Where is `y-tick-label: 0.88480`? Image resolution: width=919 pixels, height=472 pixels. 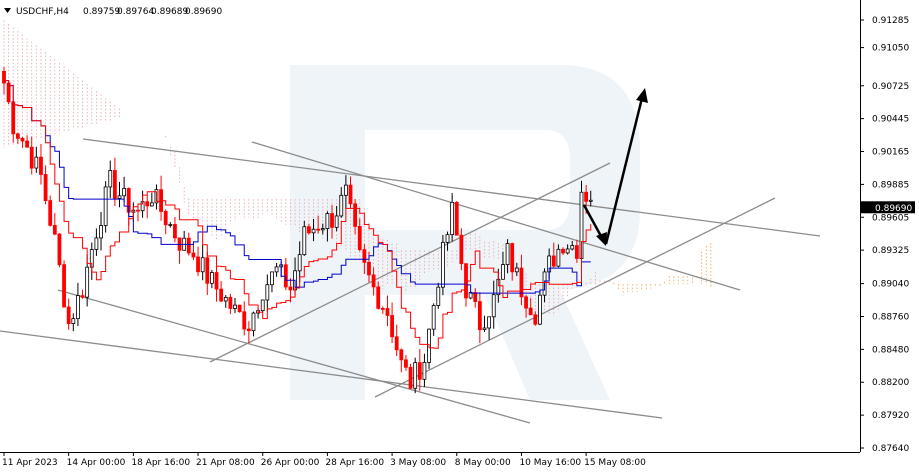
y-tick-label: 0.88480 is located at coordinates (890, 350).